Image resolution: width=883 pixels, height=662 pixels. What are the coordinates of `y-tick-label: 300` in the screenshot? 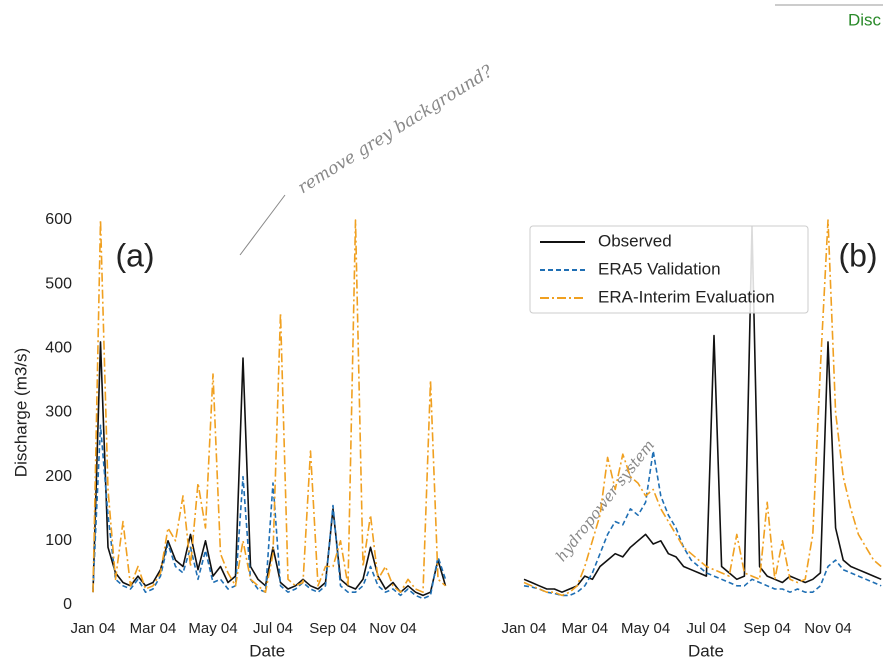 It's located at (58, 412).